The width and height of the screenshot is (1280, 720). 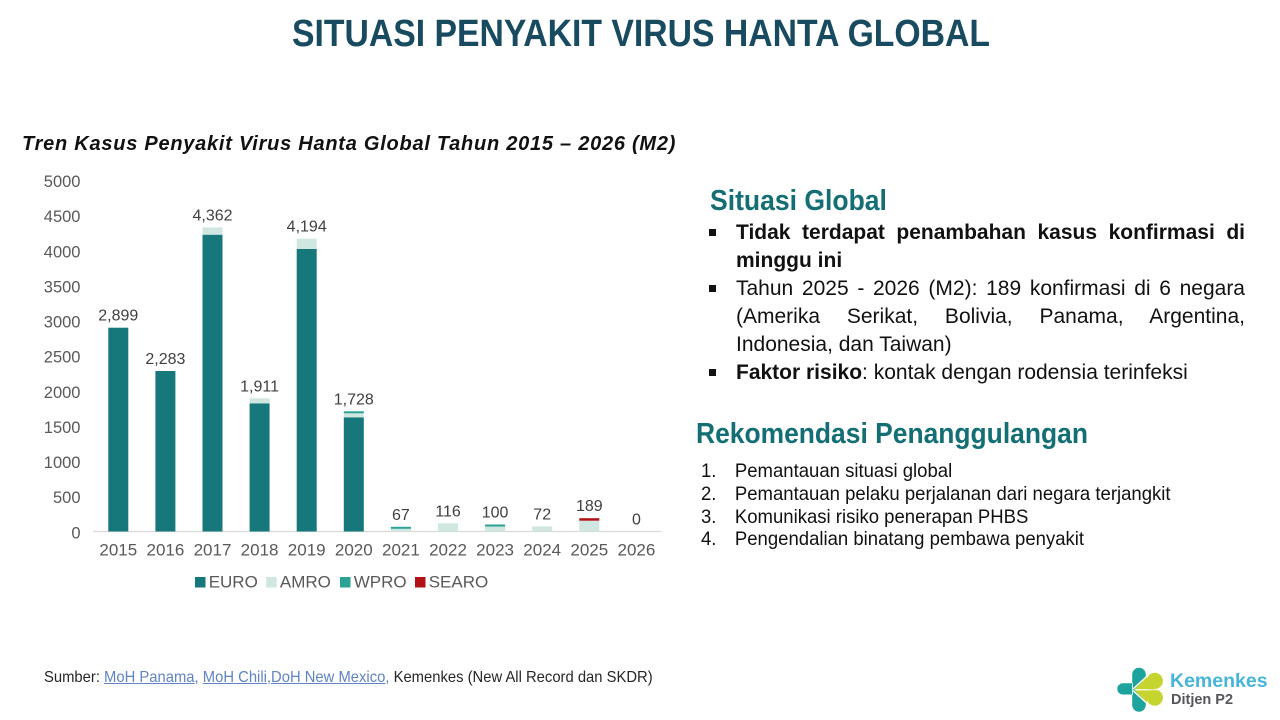 I want to click on svg-text: 116, so click(x=448, y=511).